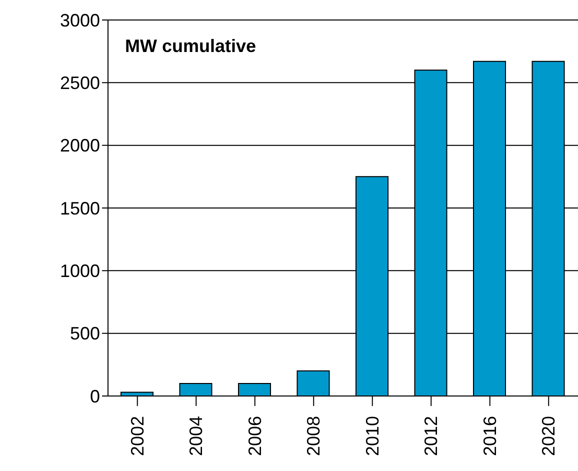 Image resolution: width=578 pixels, height=471 pixels. Describe the element at coordinates (80, 83) in the screenshot. I see `y-tick-label: 2500` at that location.